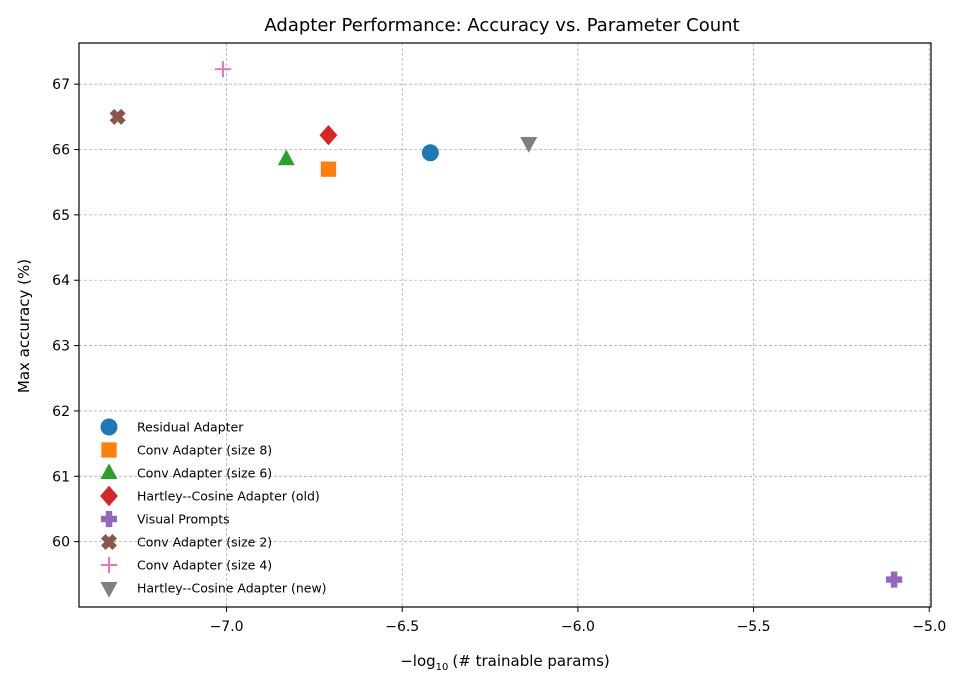  What do you see at coordinates (61, 477) in the screenshot?
I see `y-tick-label: 61` at bounding box center [61, 477].